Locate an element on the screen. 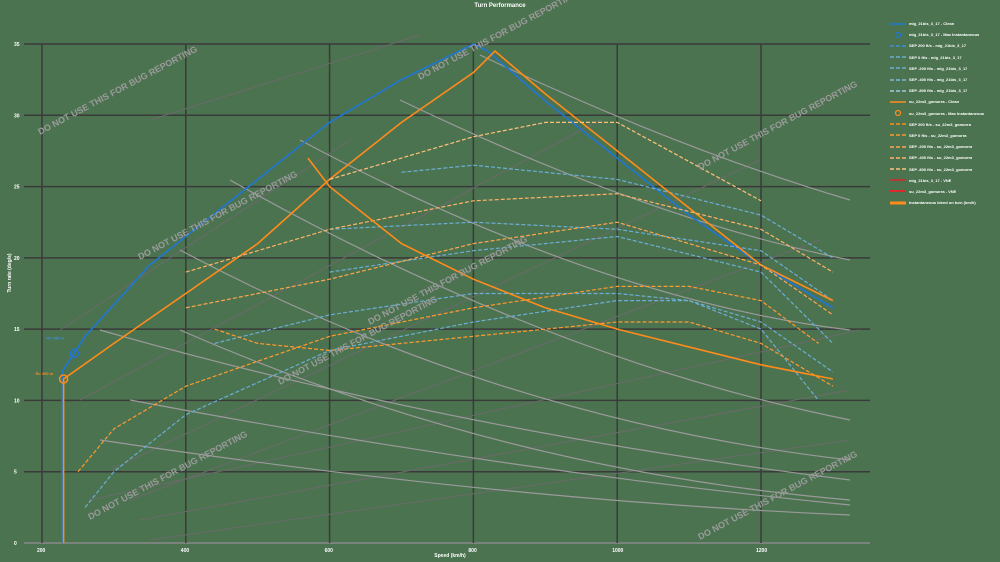 This screenshot has height=562, width=1000. legend-label: SEP -200 ft/s - mig_21bis_3_17 is located at coordinates (938, 68).